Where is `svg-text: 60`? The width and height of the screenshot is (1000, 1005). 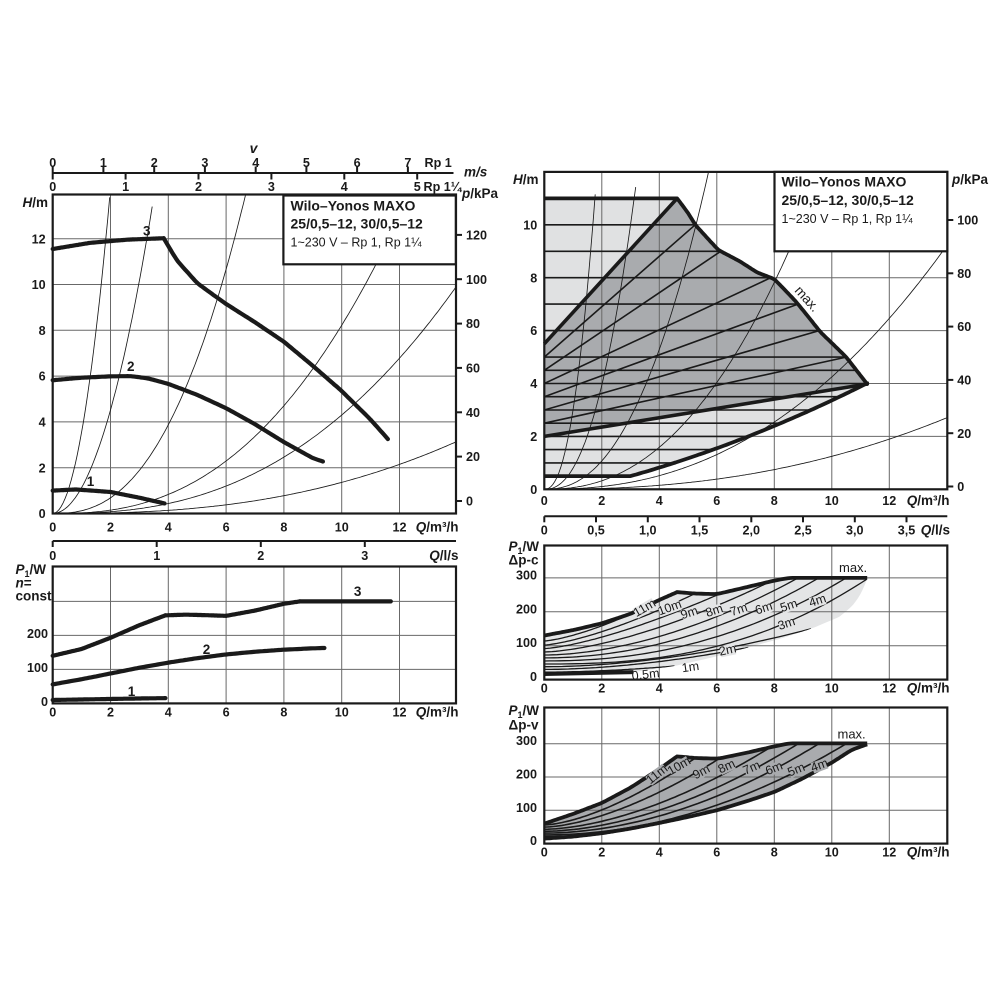
svg-text: 60 is located at coordinates (473, 369).